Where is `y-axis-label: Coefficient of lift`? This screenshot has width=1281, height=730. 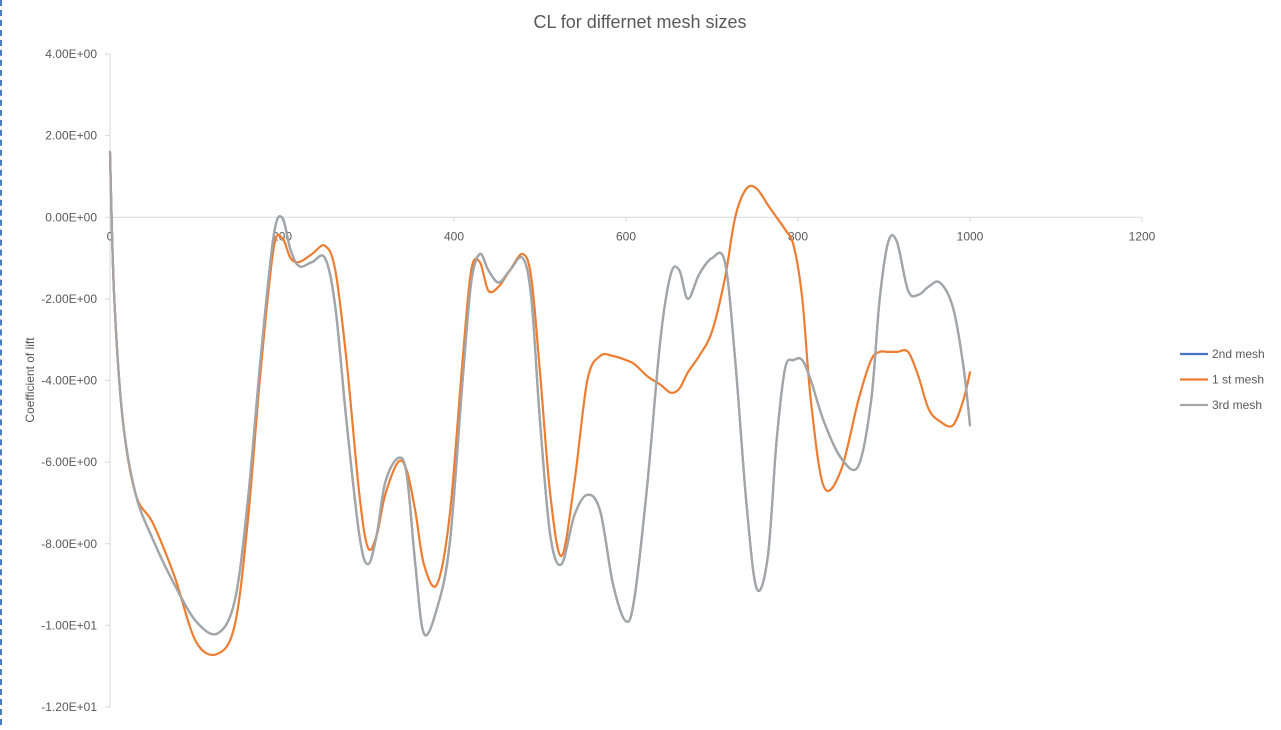 y-axis-label: Coefficient of lift is located at coordinates (30, 380).